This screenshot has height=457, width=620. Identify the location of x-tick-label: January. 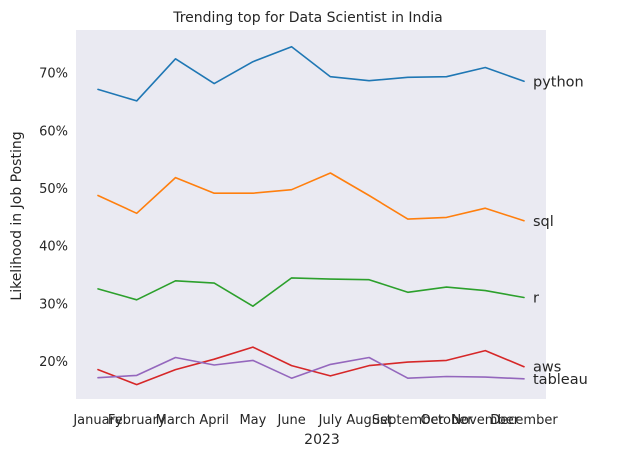
(97, 420).